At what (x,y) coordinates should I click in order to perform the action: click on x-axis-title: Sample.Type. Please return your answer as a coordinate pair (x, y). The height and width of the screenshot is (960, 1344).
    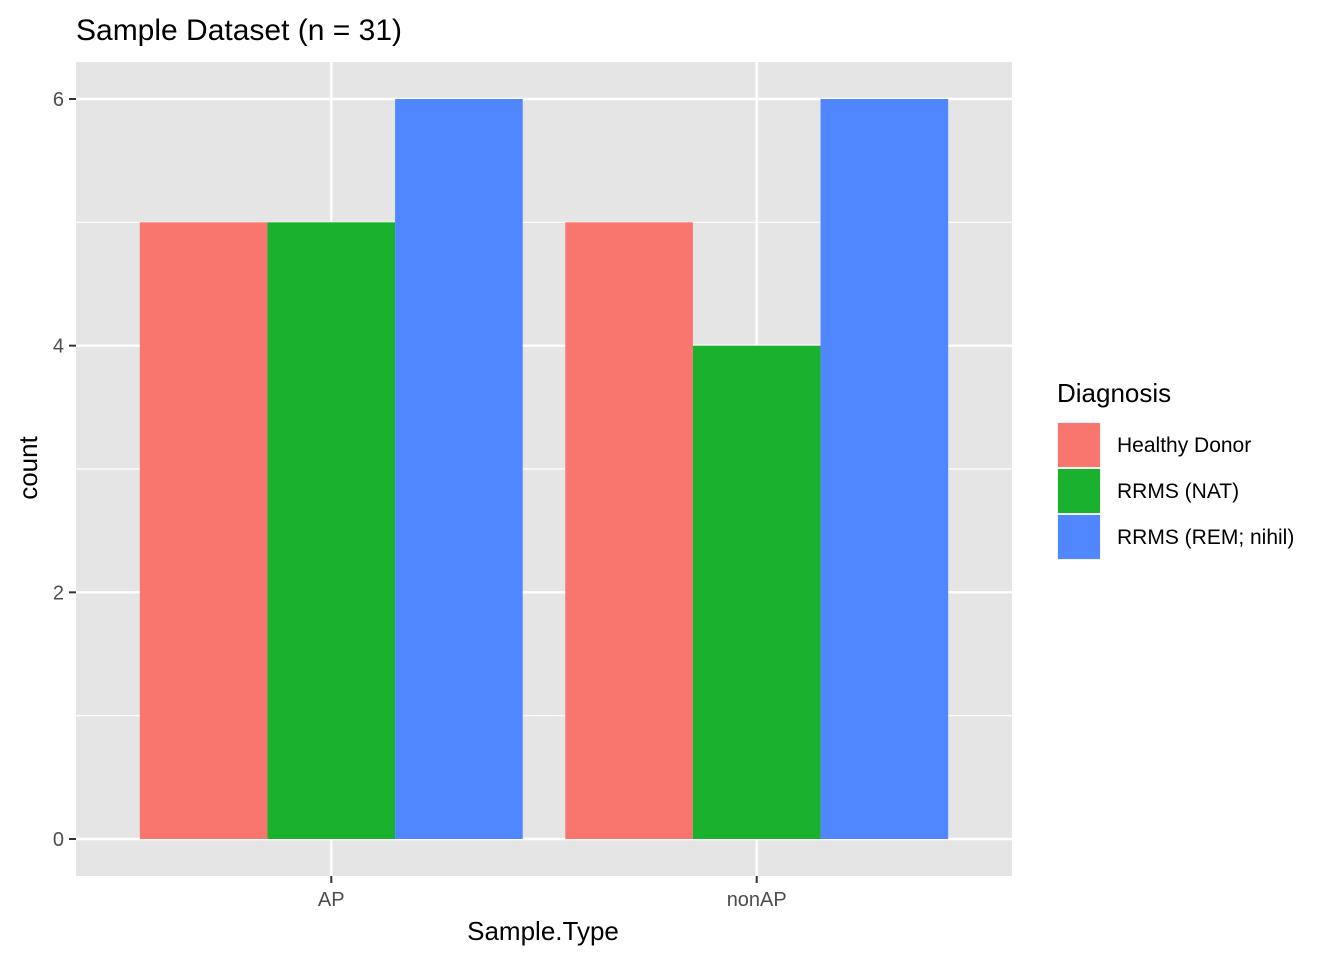
    Looking at the image, I should click on (543, 931).